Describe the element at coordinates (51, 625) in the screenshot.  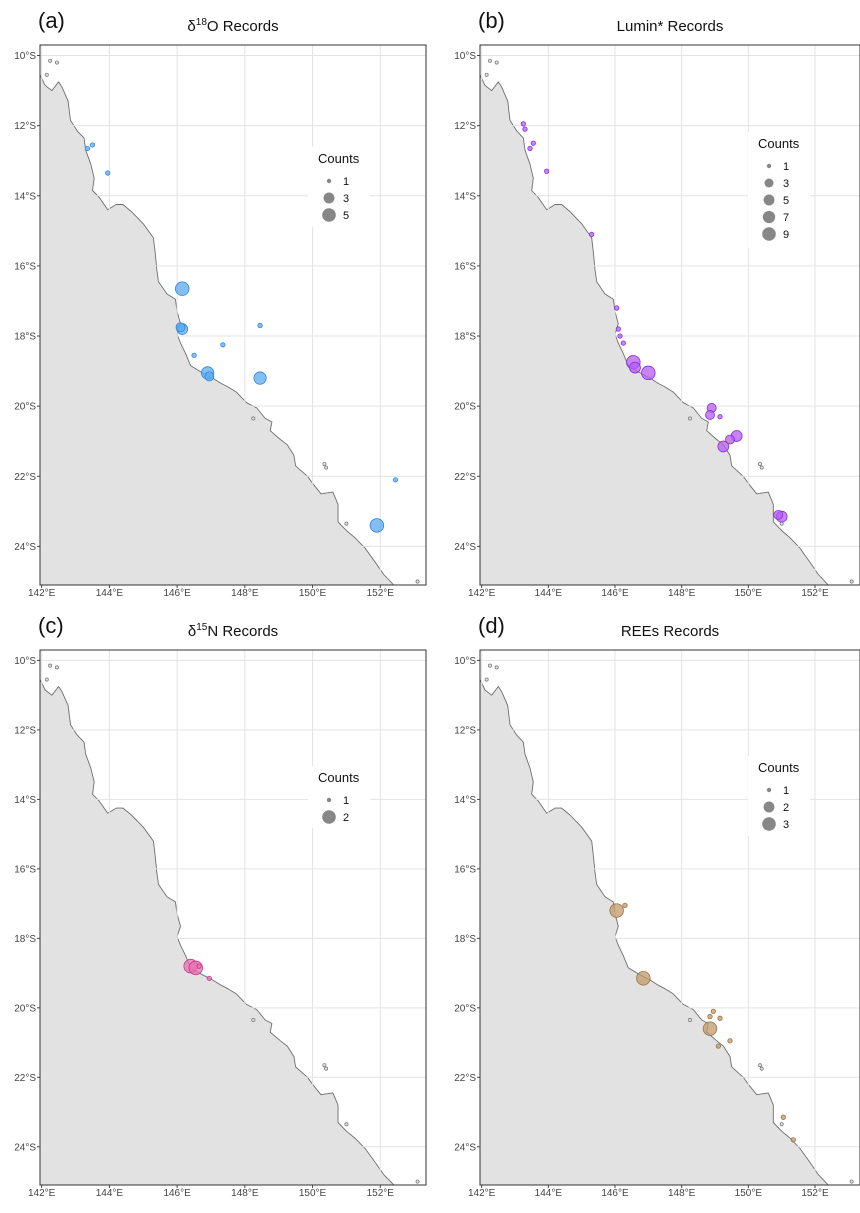
I see `panel-letter: (c)` at that location.